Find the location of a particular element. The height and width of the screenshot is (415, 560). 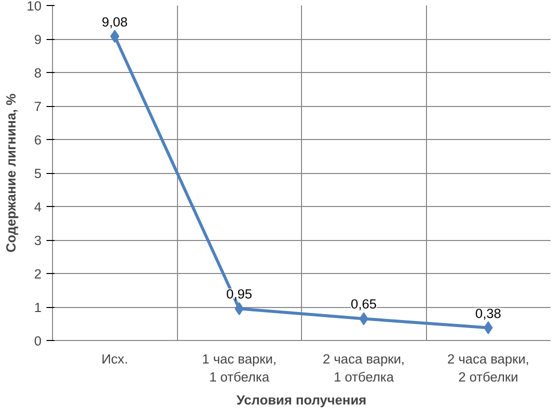

x-tick-label: 2 часа варки, 1 отбелка is located at coordinates (363, 368).